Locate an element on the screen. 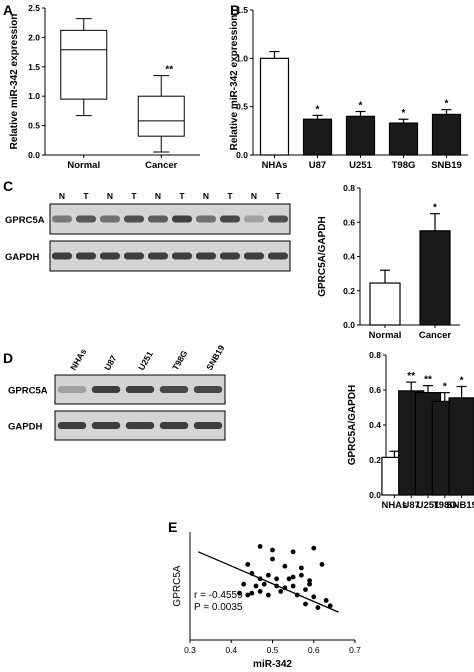 The image size is (474, 672). panel-label-c: C is located at coordinates (8, 186).